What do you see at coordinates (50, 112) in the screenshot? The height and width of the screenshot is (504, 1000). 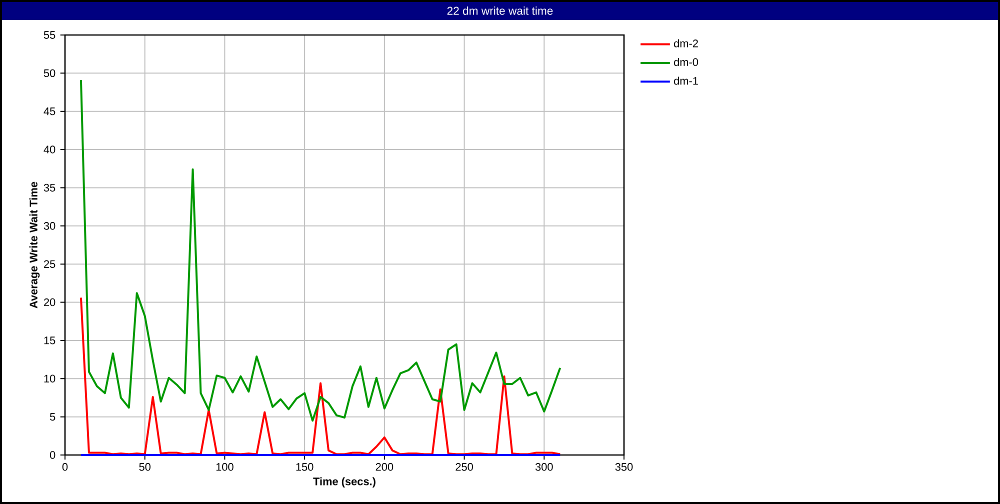 I see `y-tick-label: 45` at bounding box center [50, 112].